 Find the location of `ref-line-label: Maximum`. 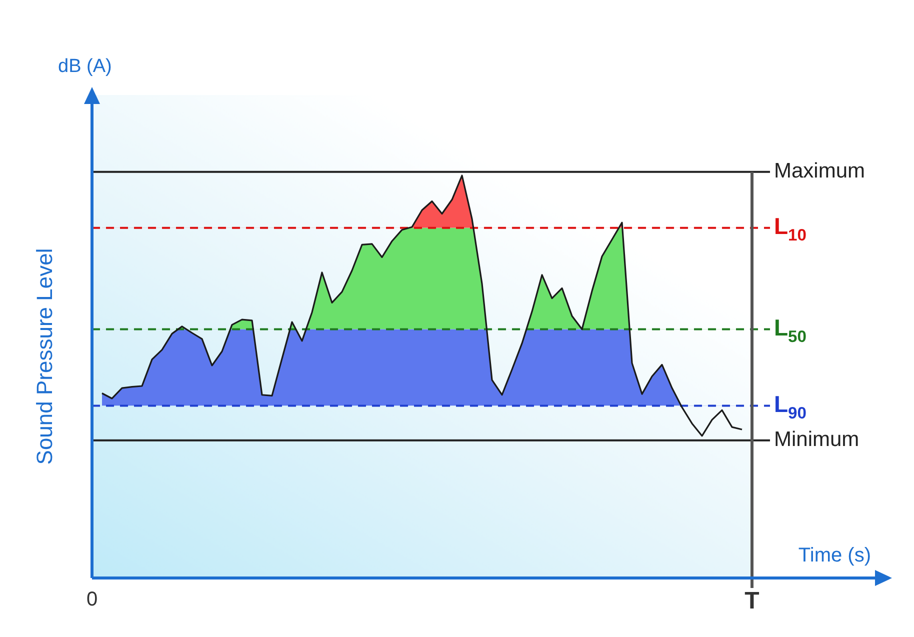

ref-line-label: Maximum is located at coordinates (820, 171).